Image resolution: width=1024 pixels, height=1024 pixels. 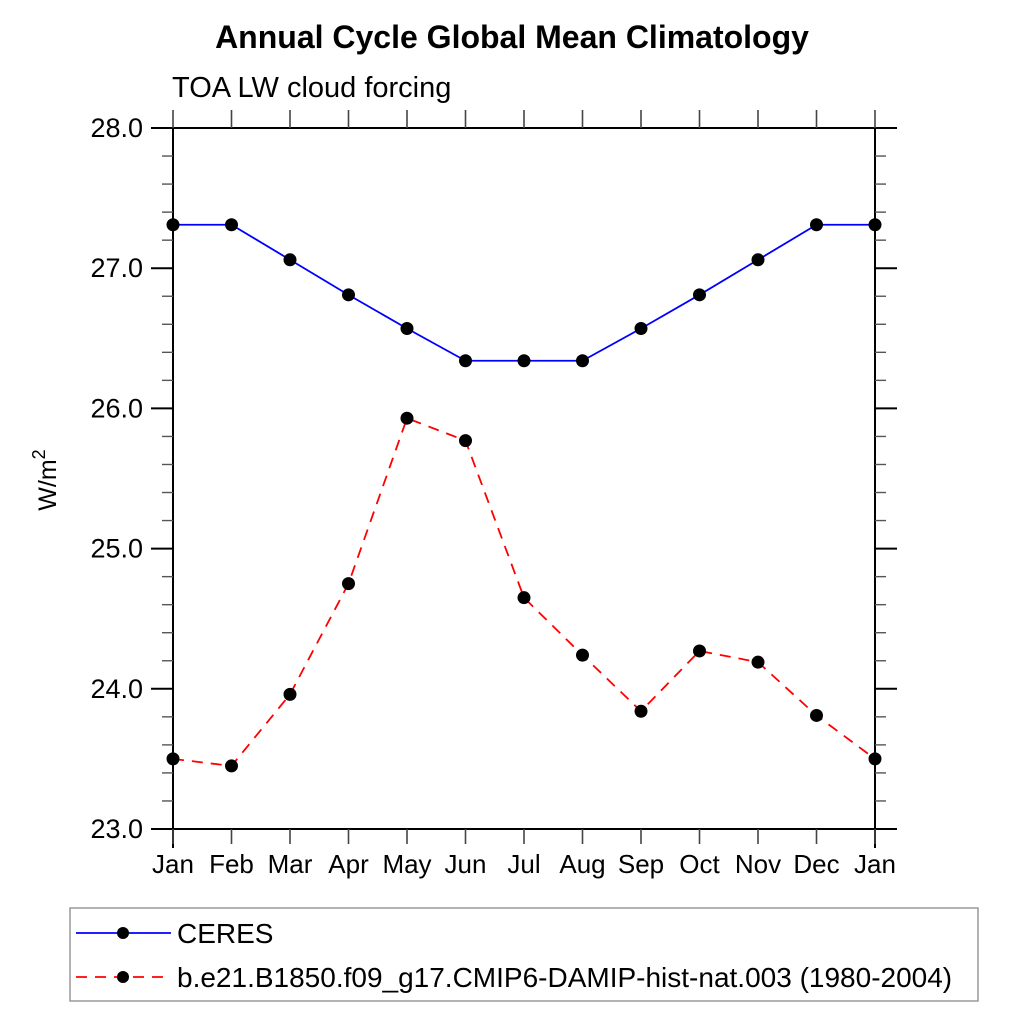 What do you see at coordinates (116, 268) in the screenshot?
I see `y-tick-label: 27.0` at bounding box center [116, 268].